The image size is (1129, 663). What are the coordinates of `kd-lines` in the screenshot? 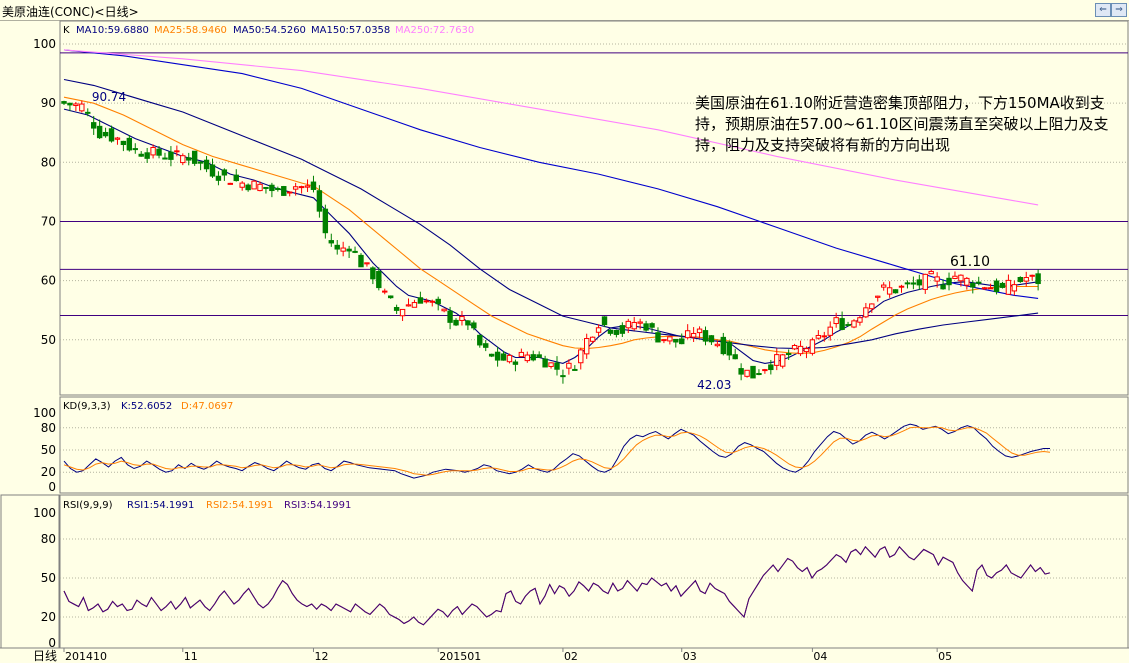 It's located at (557, 451).